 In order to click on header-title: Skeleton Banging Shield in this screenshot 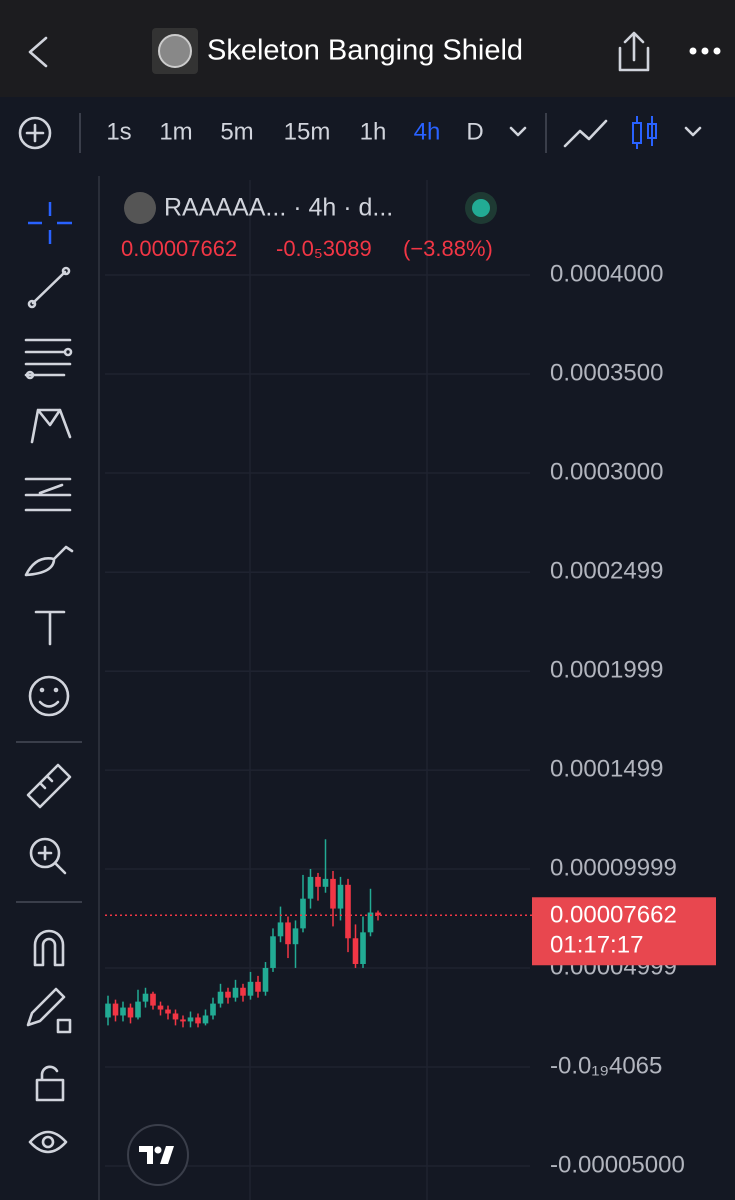, I will do `click(365, 51)`.